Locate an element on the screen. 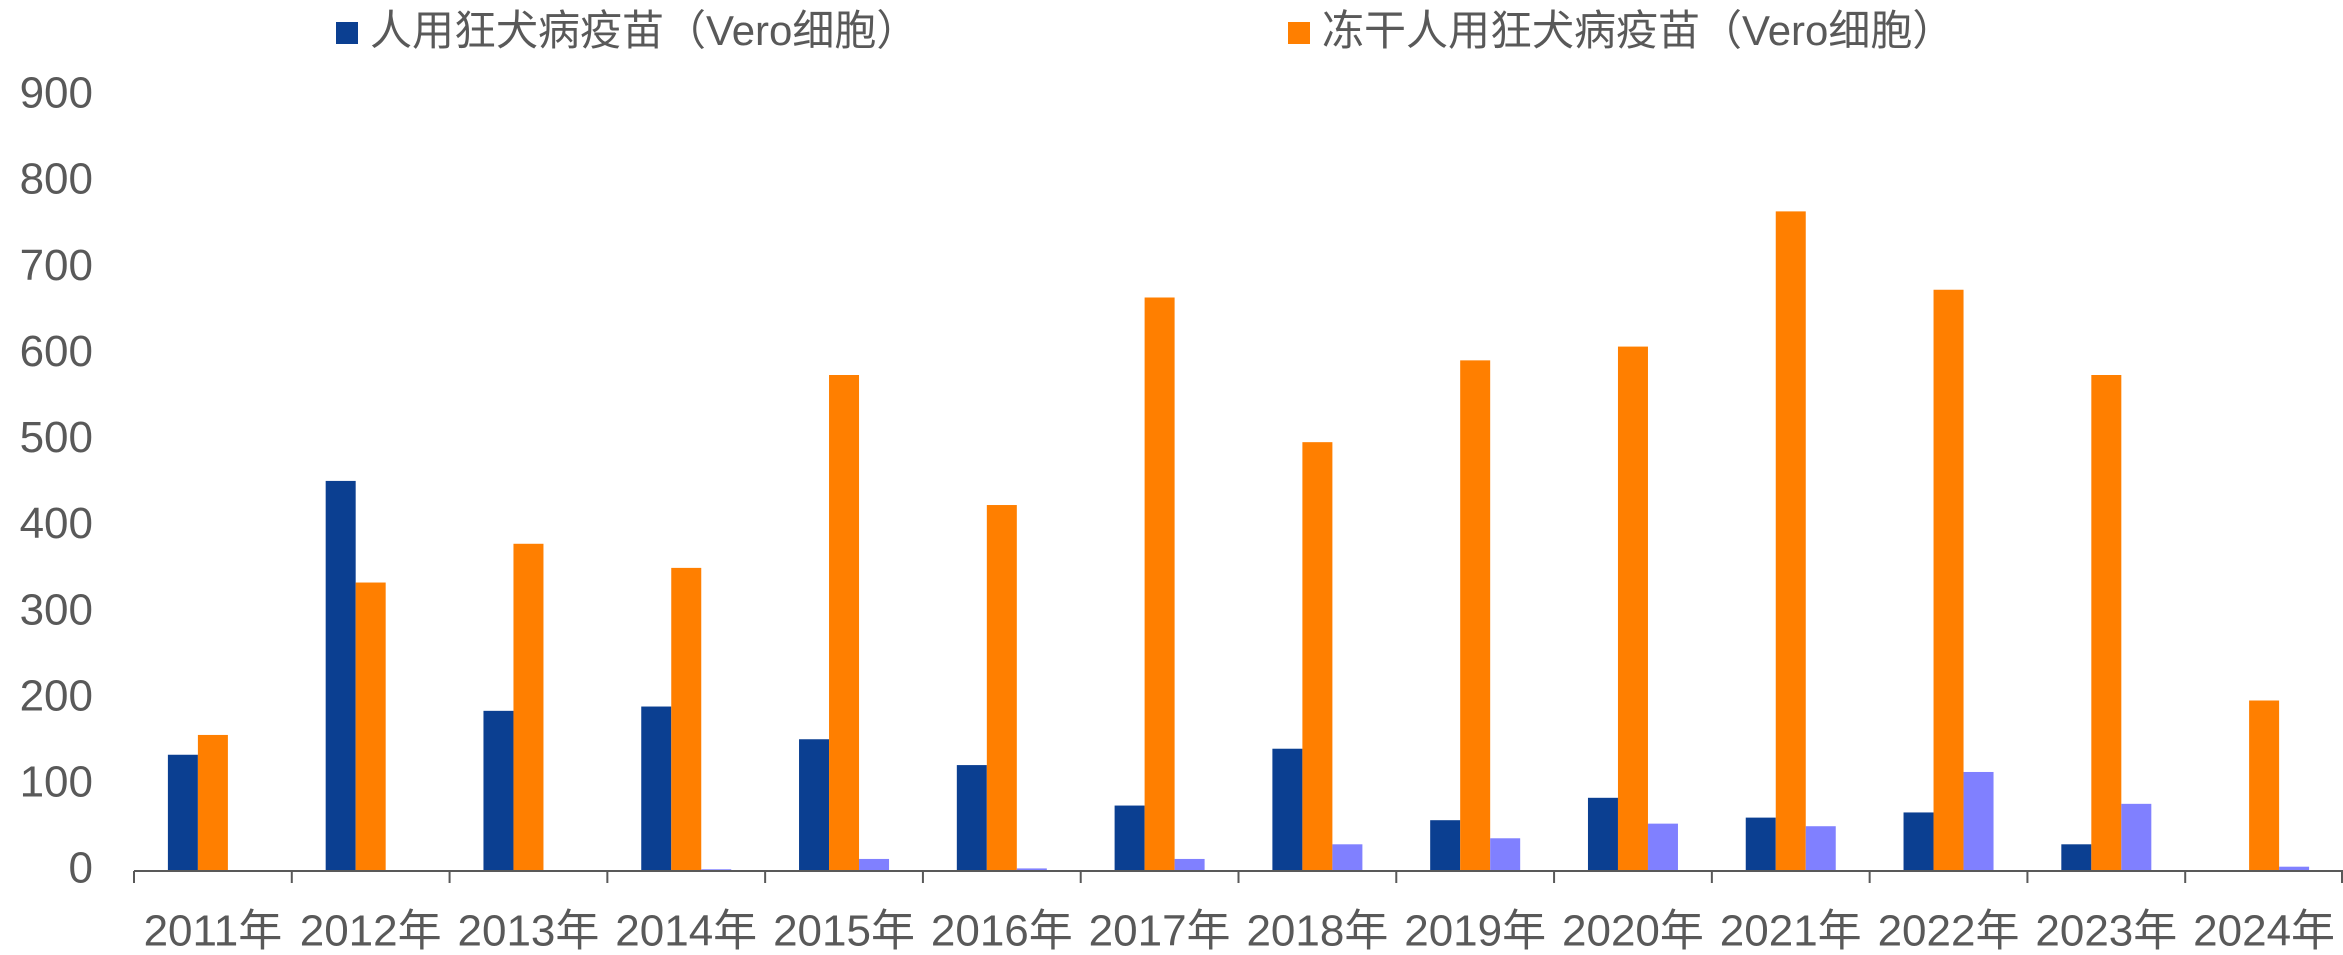  x-tick-label: 2017年 is located at coordinates (1160, 931).